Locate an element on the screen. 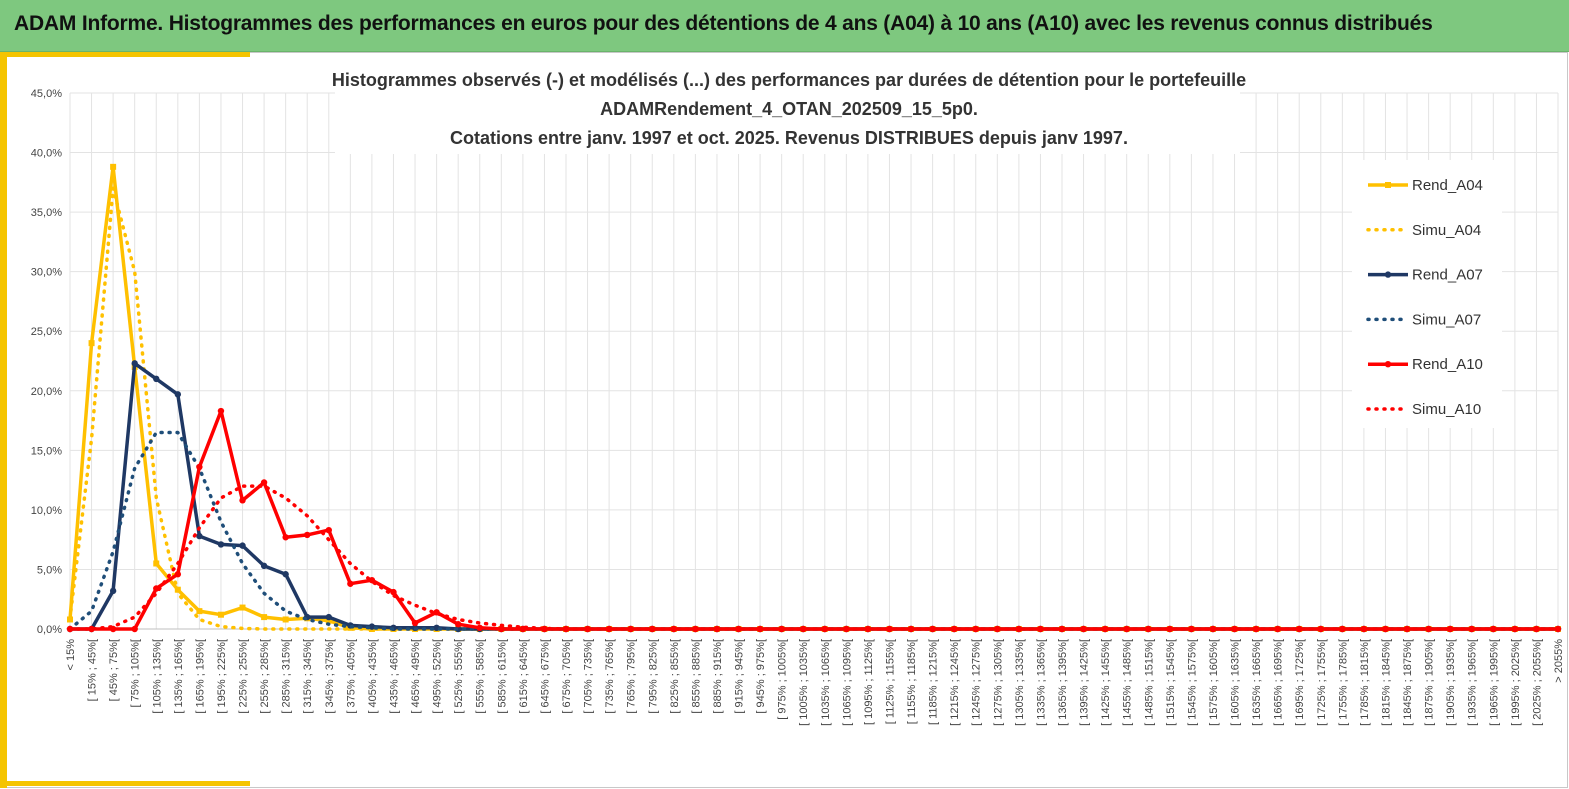 Image resolution: width=1569 pixels, height=789 pixels. y-tick-label: 20,0% is located at coordinates (46, 392).